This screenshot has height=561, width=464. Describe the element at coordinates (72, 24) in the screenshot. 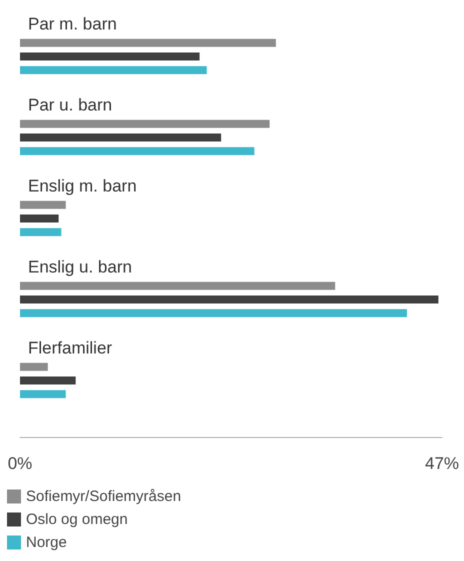

I see `y-tick-label: Par m. barn` at that location.